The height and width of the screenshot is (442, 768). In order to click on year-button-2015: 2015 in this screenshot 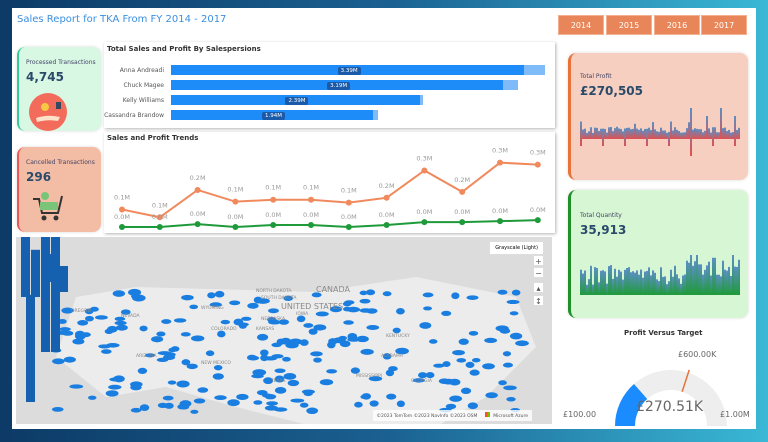, I will do `click(629, 25)`.